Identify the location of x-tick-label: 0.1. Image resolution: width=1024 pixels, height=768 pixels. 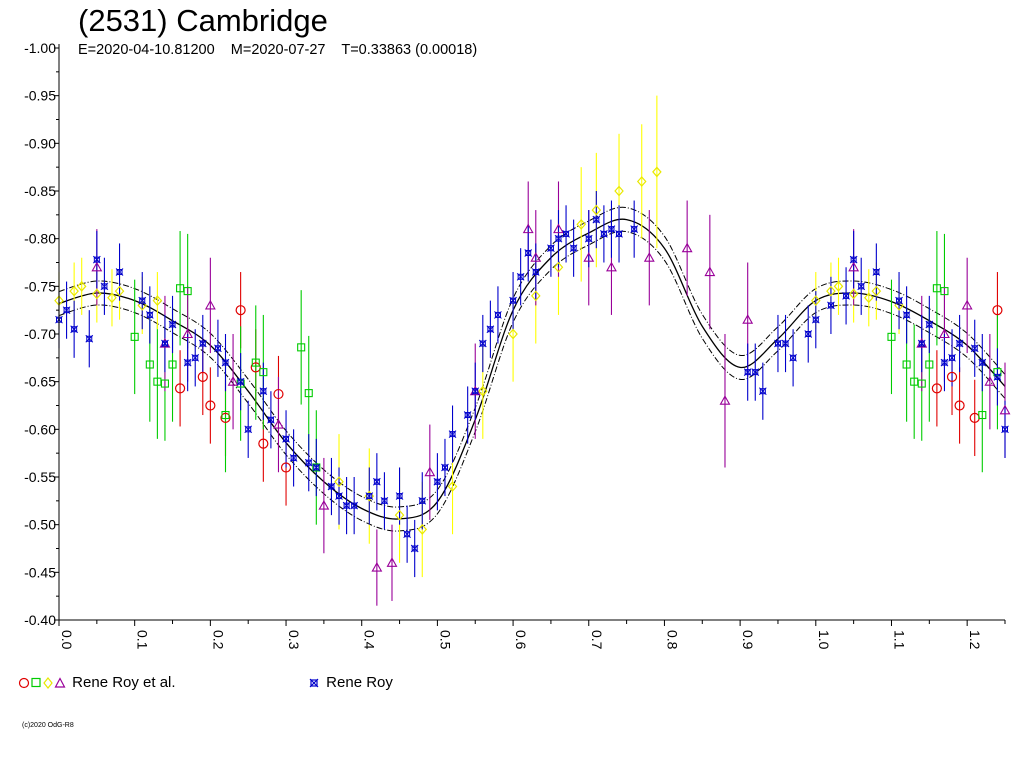
(143, 640).